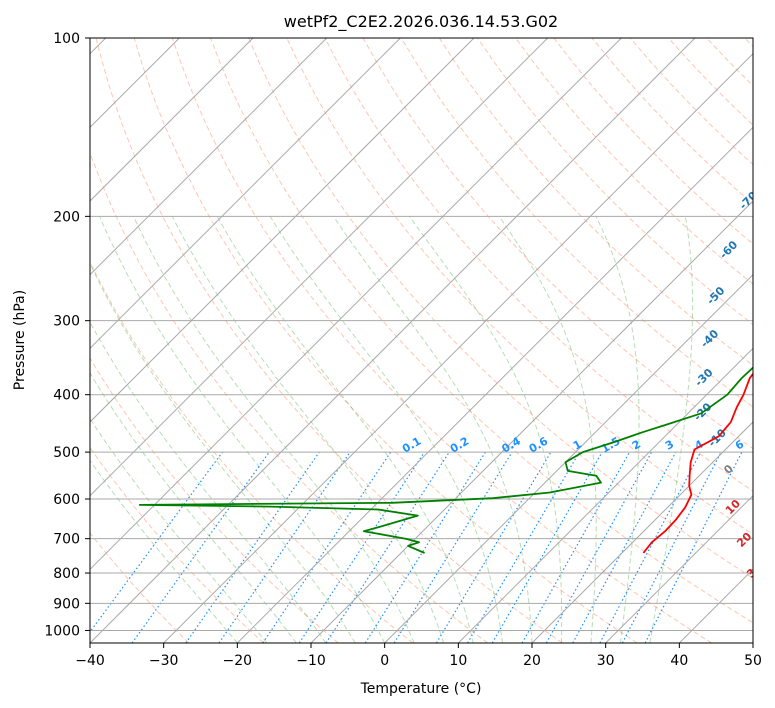 Image resolution: width=775 pixels, height=708 pixels. Describe the element at coordinates (709, 338) in the screenshot. I see `isotherm-label: -40` at that location.